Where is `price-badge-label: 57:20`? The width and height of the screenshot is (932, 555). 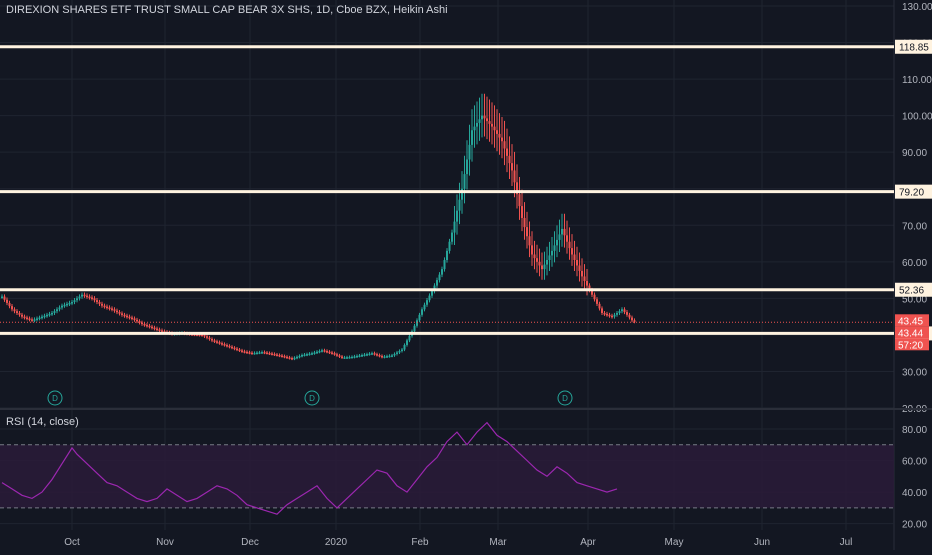 price-badge-label: 57:20 is located at coordinates (910, 345).